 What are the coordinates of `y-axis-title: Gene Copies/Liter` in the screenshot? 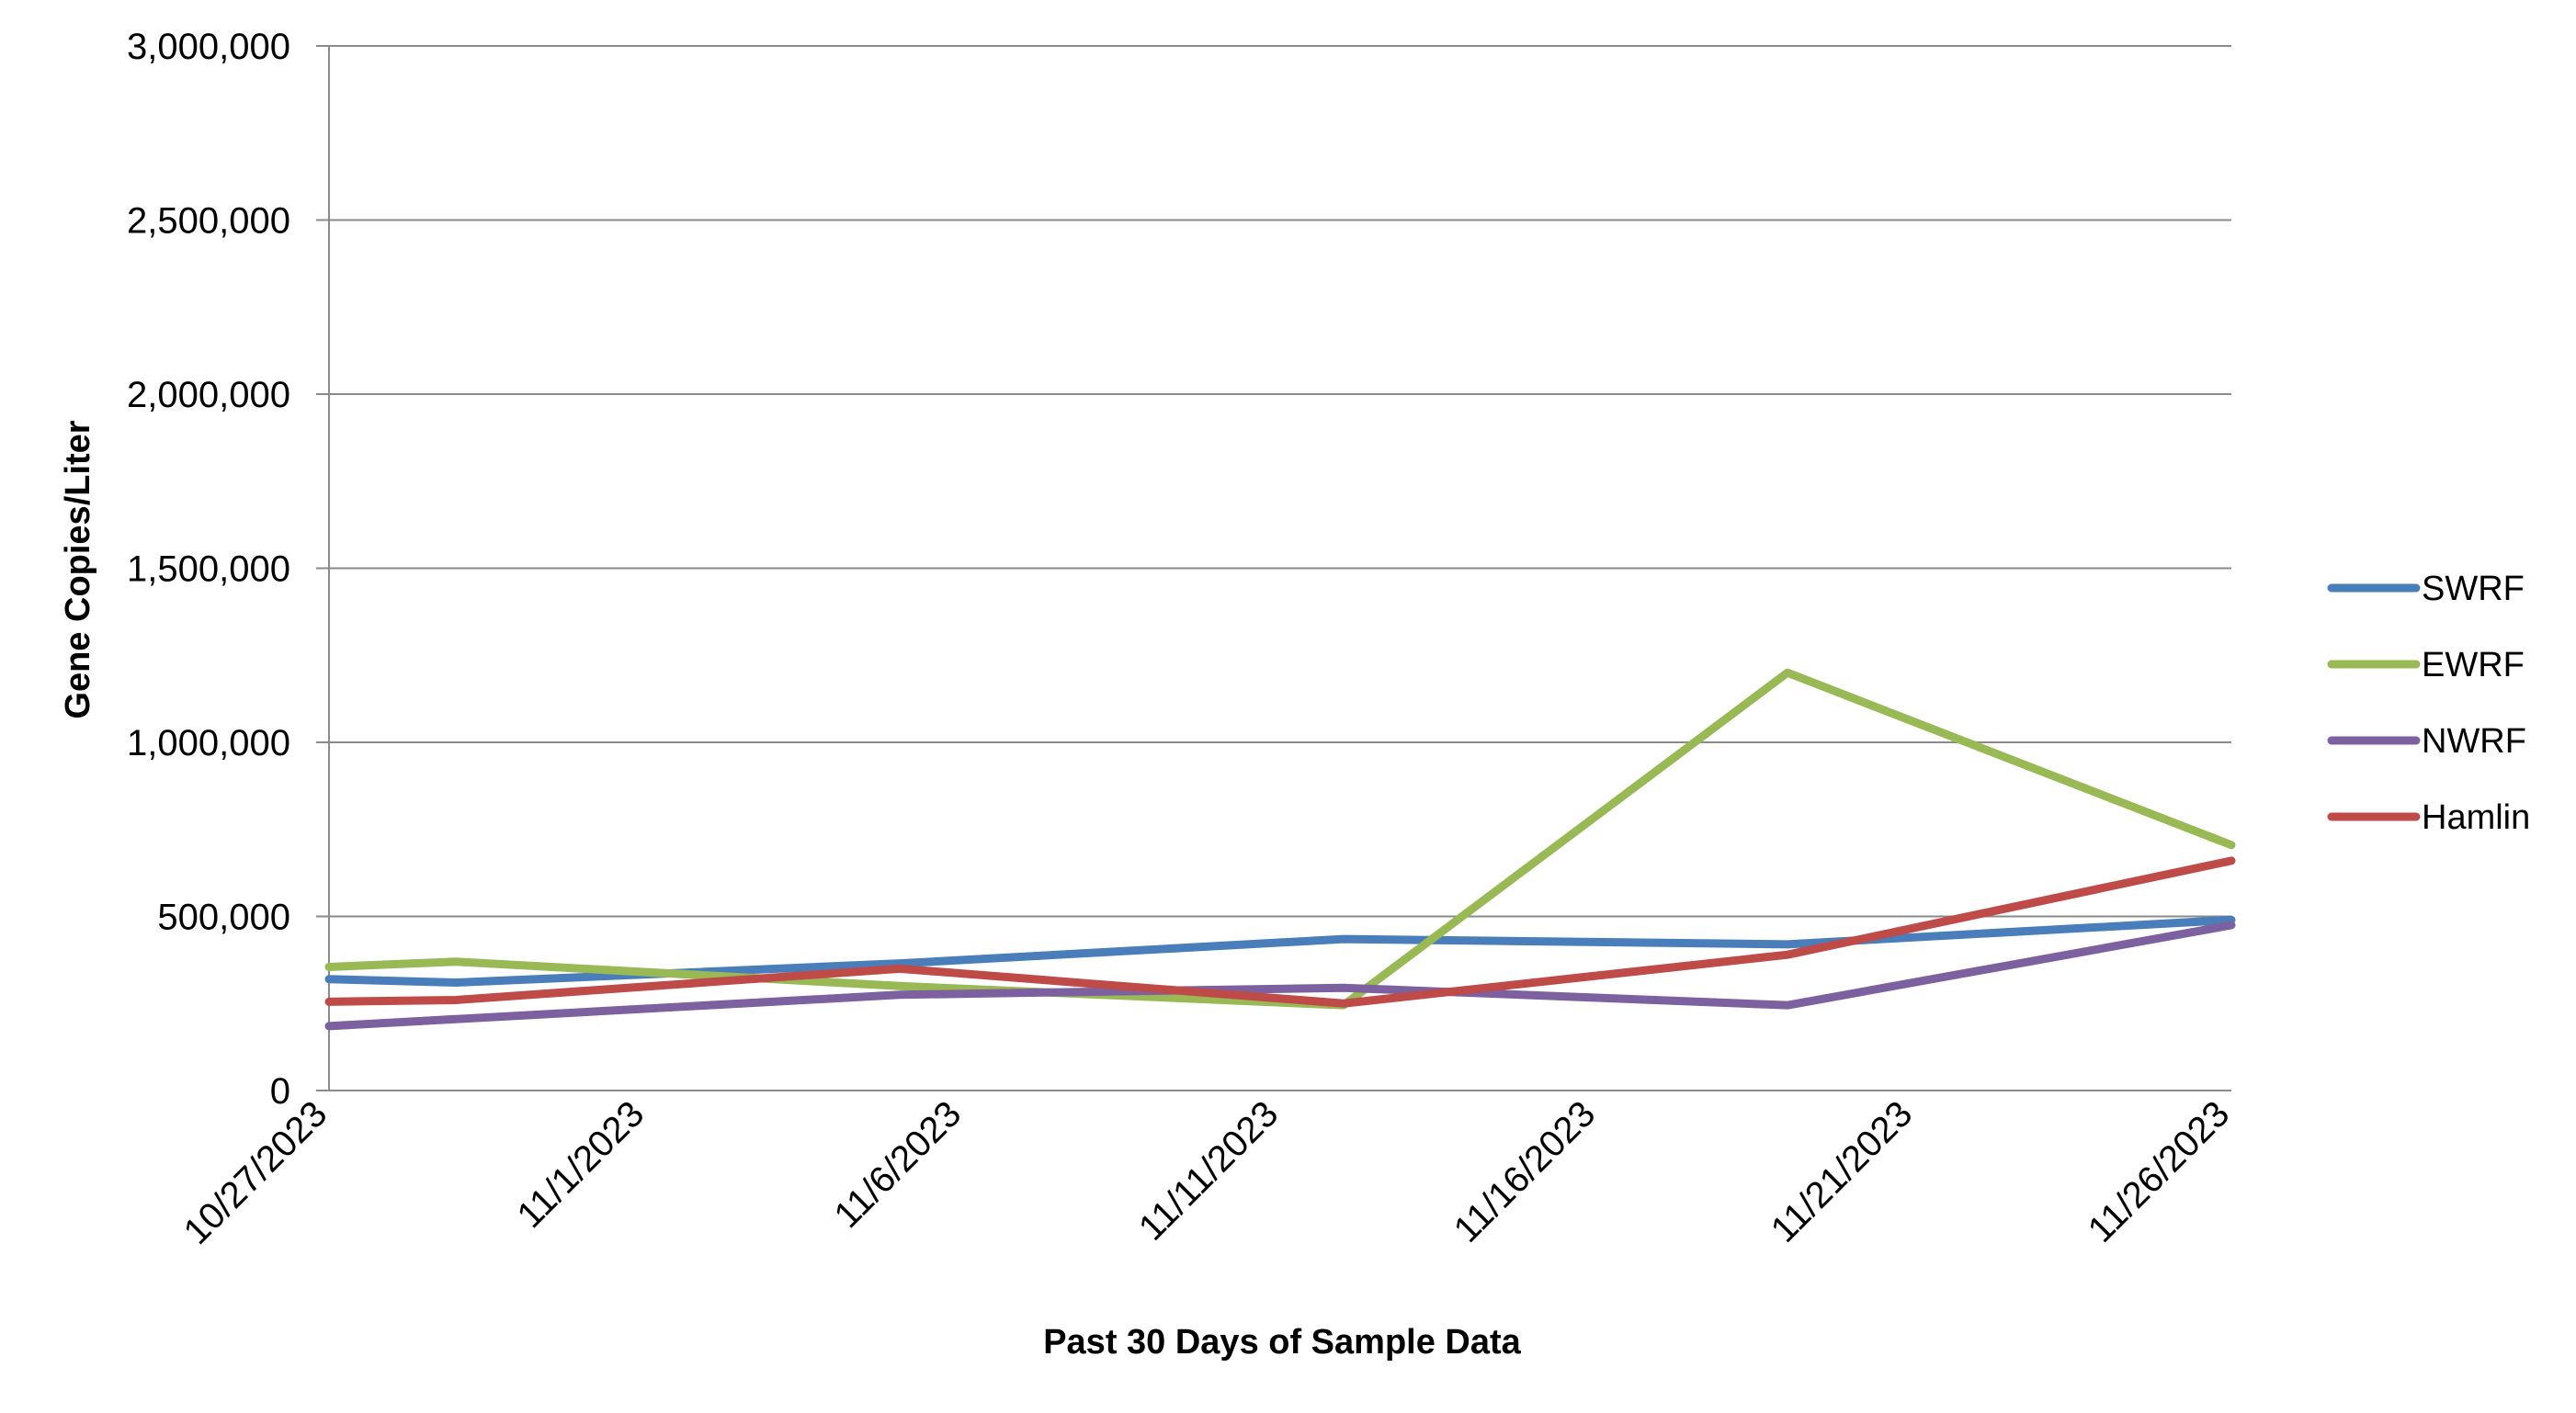 It's located at (78, 569).